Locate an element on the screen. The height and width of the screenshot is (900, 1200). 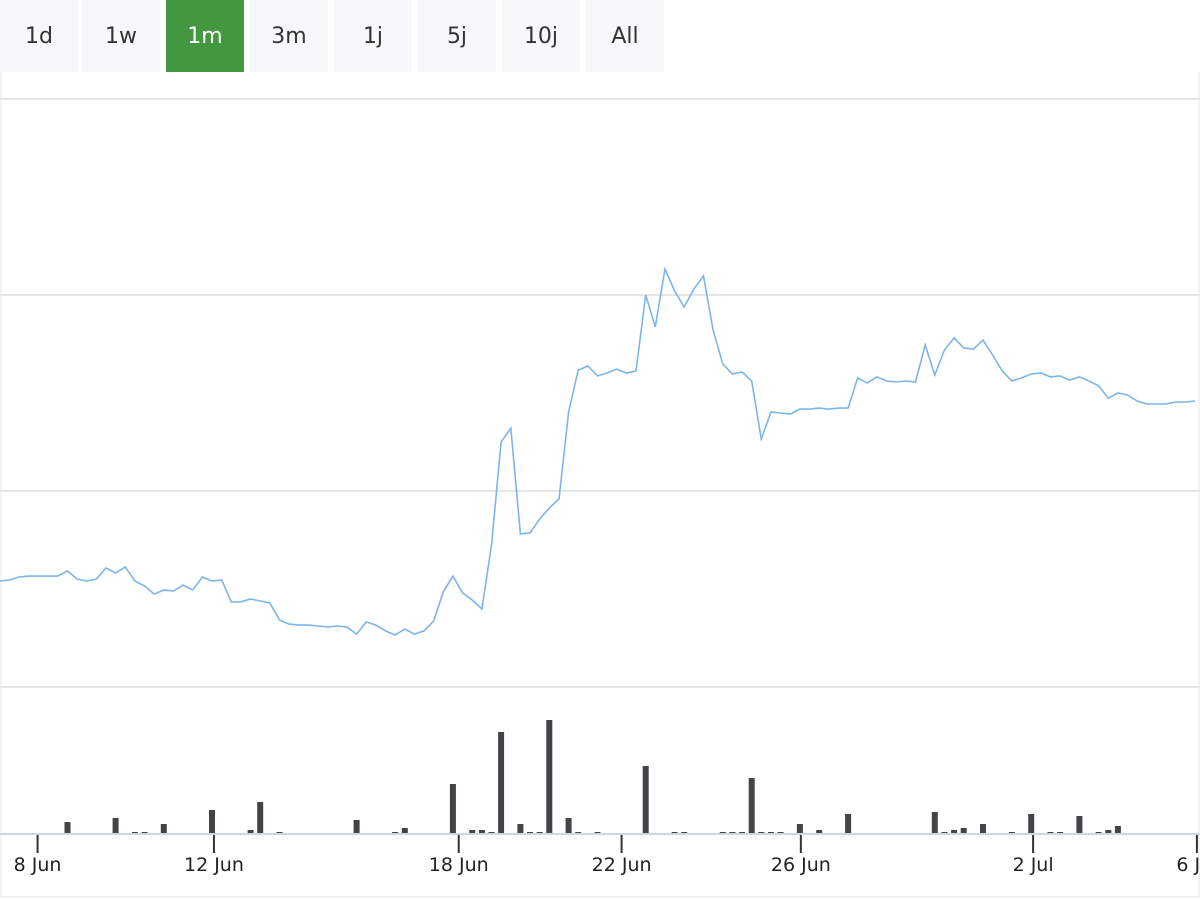
volume-bars is located at coordinates (592, 777).